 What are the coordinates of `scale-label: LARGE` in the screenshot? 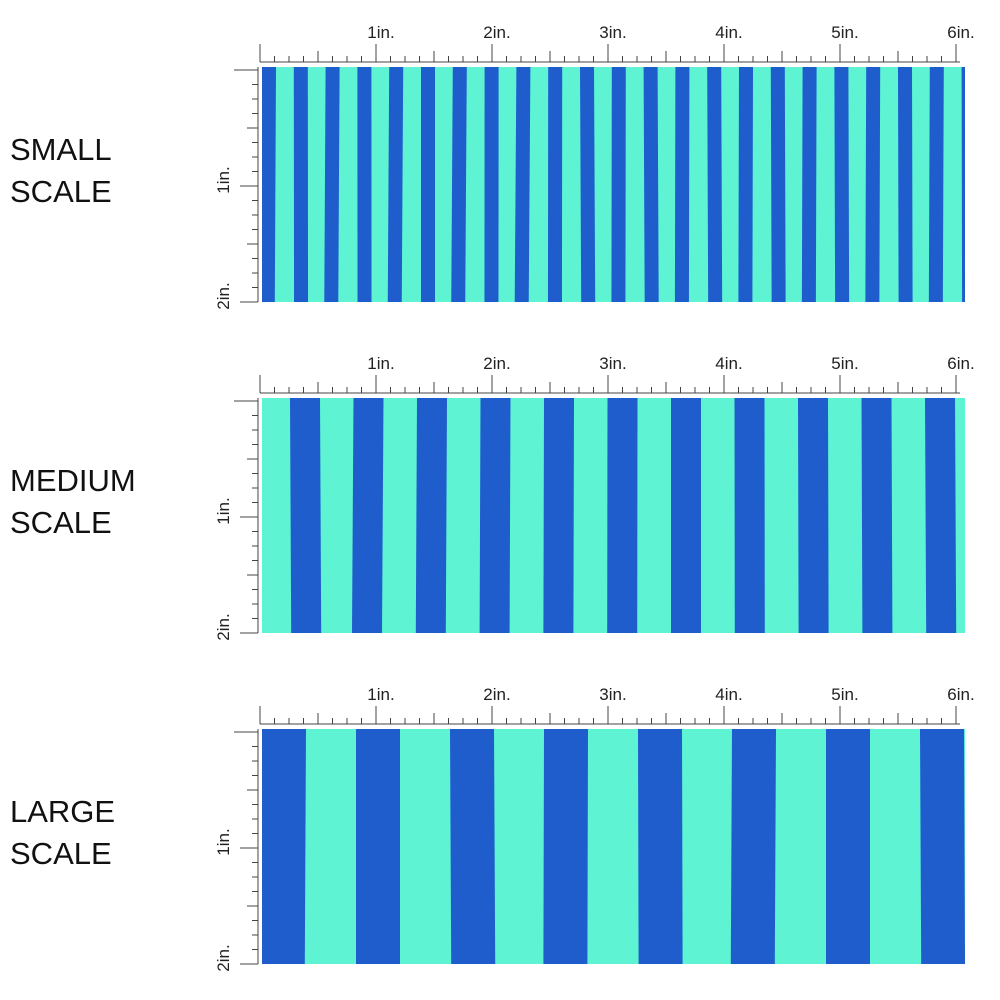 It's located at (62, 811).